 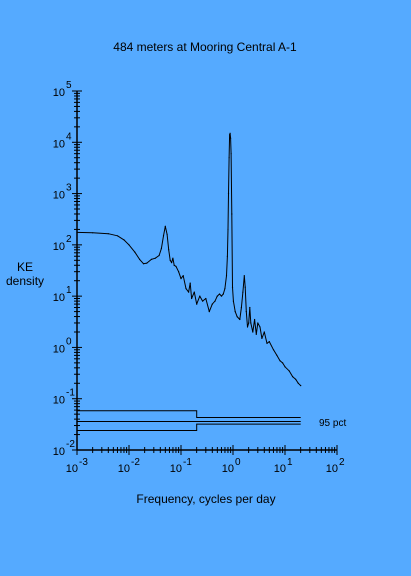 What do you see at coordinates (342, 462) in the screenshot?
I see `x-tick-label-exponent: 2` at bounding box center [342, 462].